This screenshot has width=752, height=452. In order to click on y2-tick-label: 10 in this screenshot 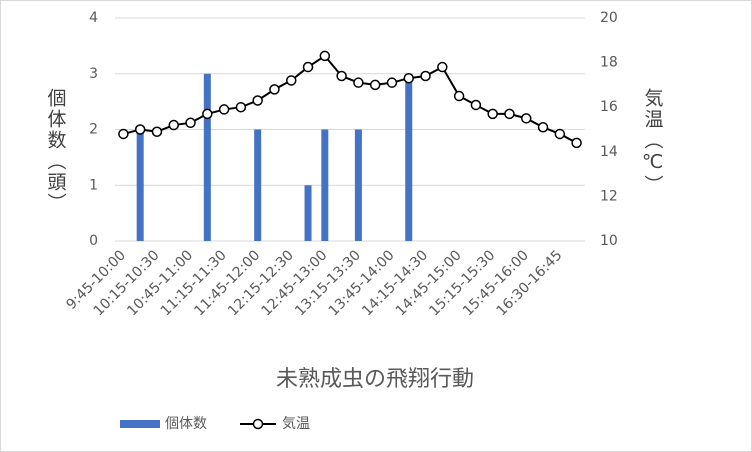, I will do `click(609, 241)`.